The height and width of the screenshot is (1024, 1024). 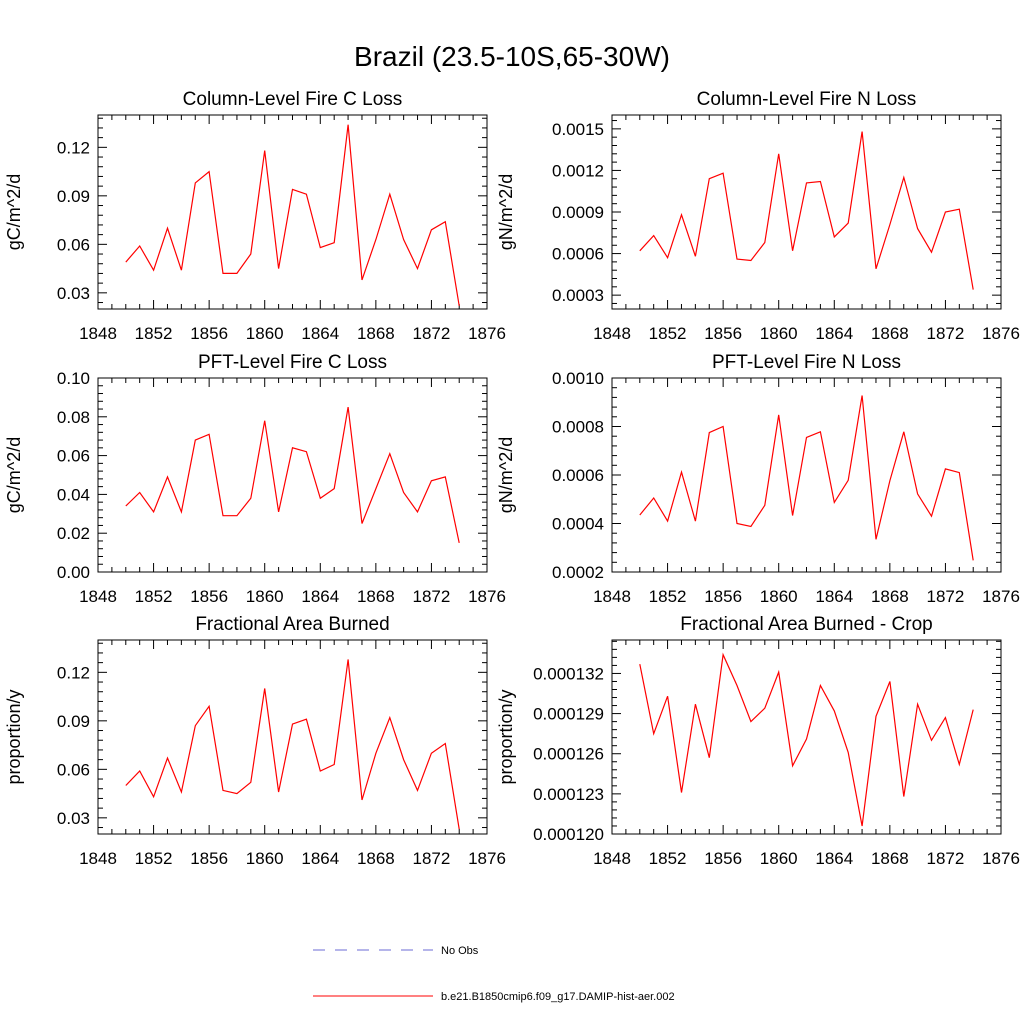 What do you see at coordinates (568, 834) in the screenshot?
I see `y-tick-label: 0.000120` at bounding box center [568, 834].